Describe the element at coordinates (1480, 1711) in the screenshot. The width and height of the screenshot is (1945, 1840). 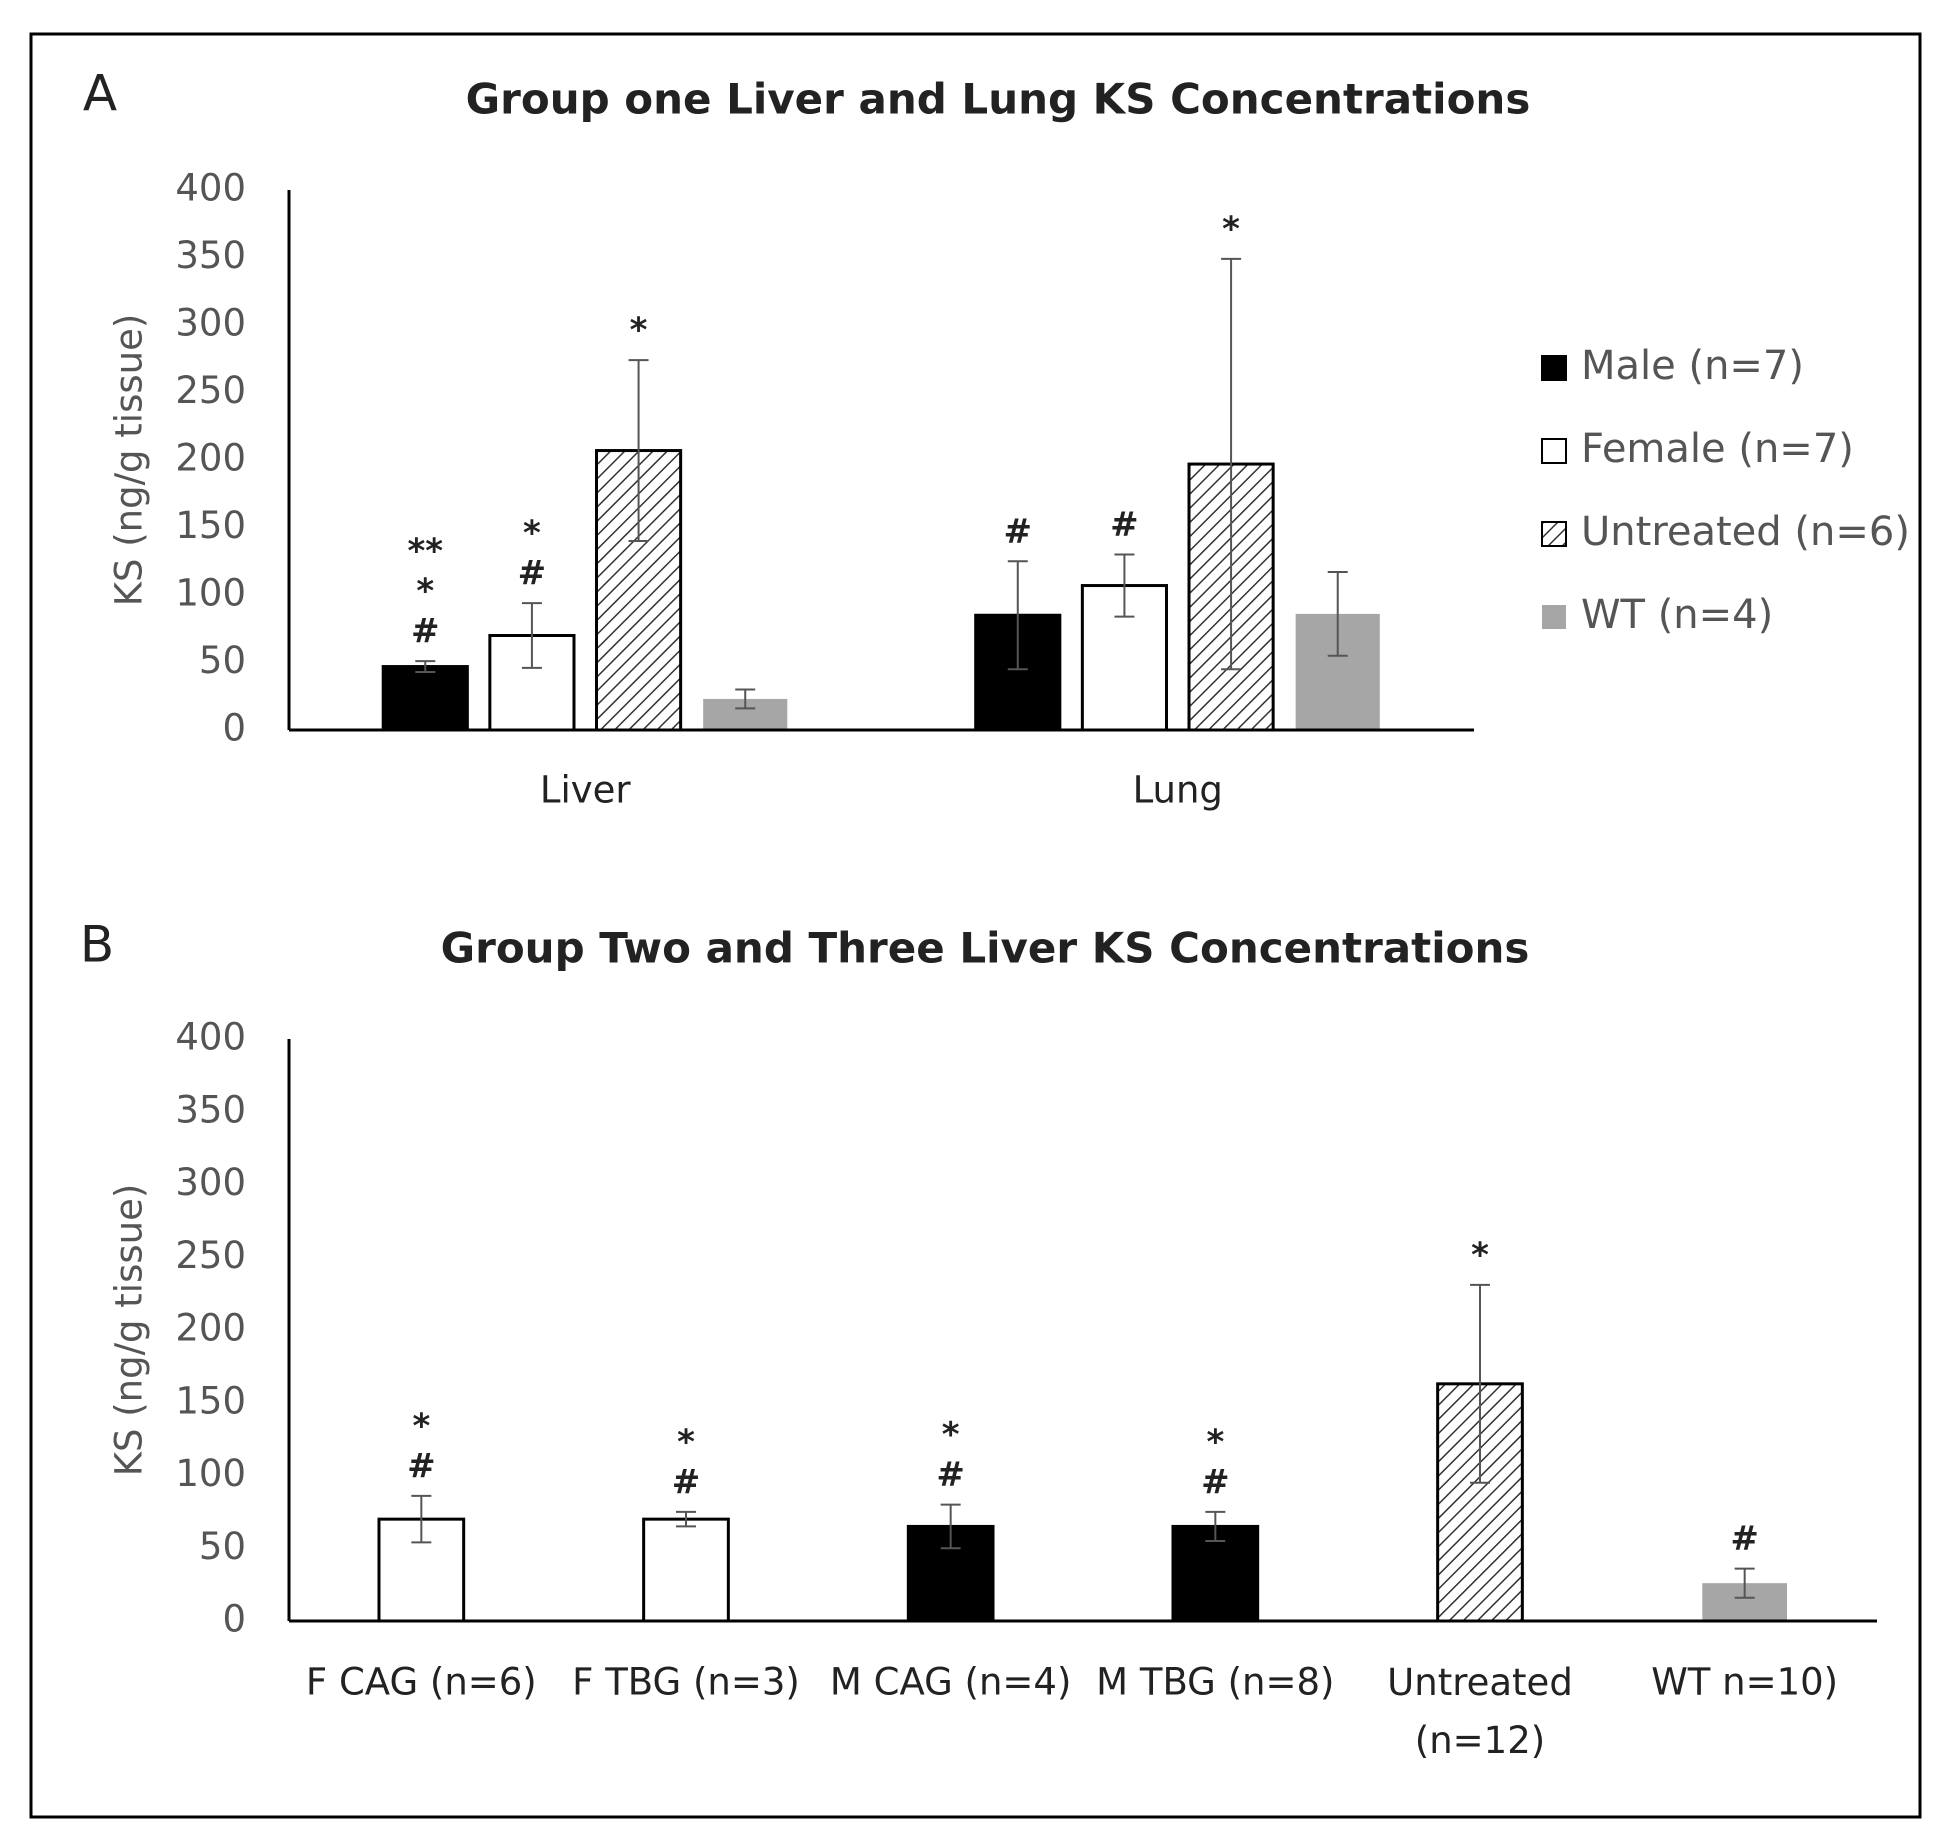
I see `x-tick-label: Untreated (n=12)` at that location.